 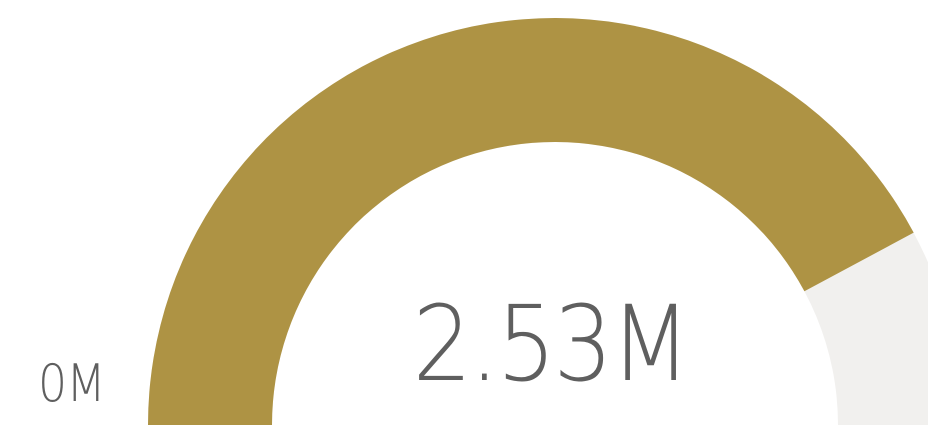 I want to click on gauge-min-label: 0M, so click(x=72, y=384).